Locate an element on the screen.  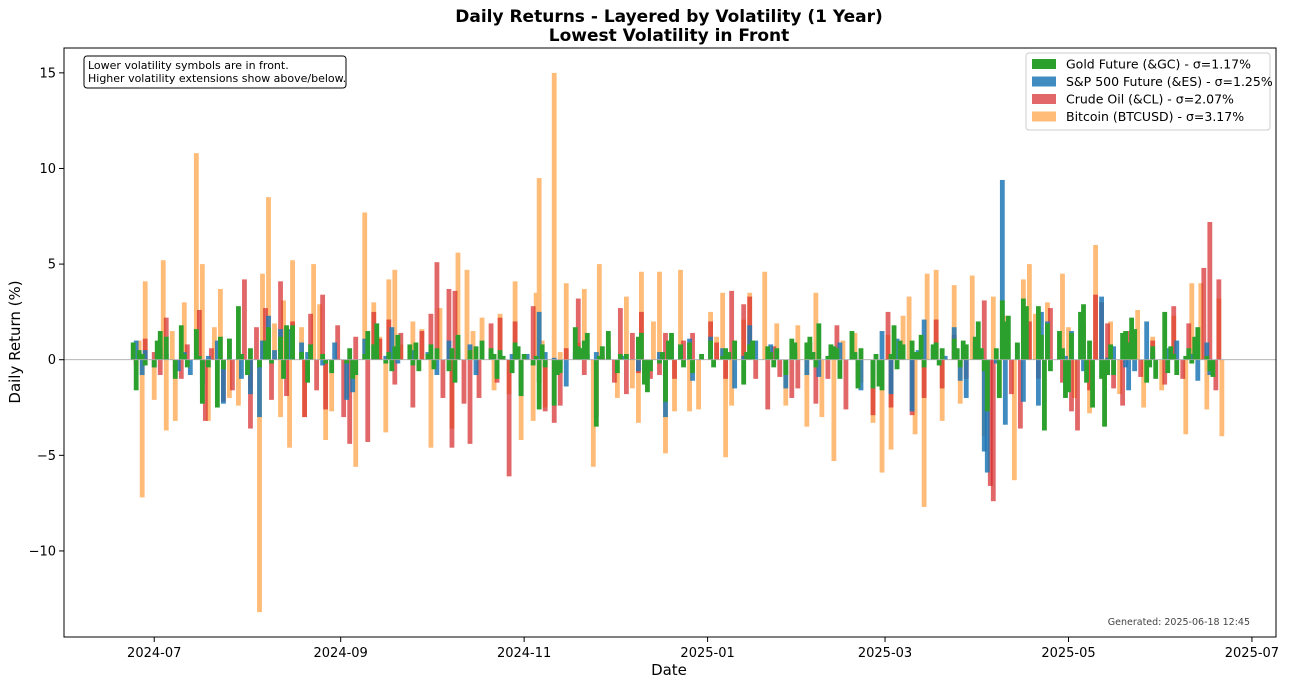
x-tick-label-2: 2024-11 is located at coordinates (524, 653).